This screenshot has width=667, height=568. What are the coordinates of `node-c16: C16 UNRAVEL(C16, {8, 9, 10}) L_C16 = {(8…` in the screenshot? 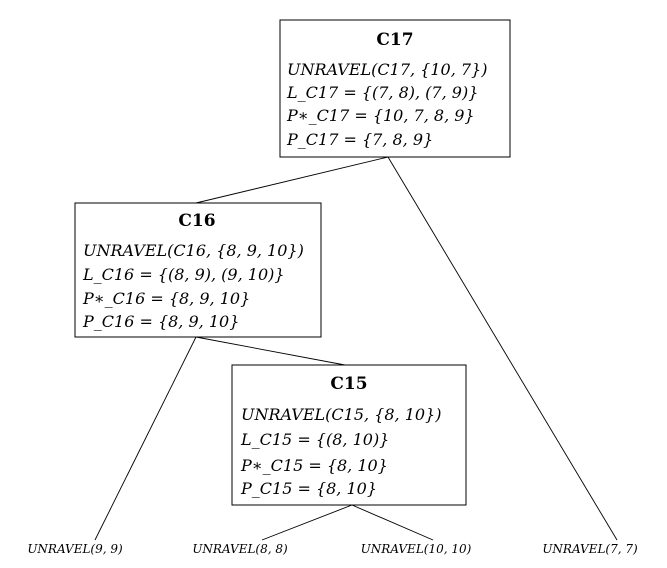 It's located at (198, 270).